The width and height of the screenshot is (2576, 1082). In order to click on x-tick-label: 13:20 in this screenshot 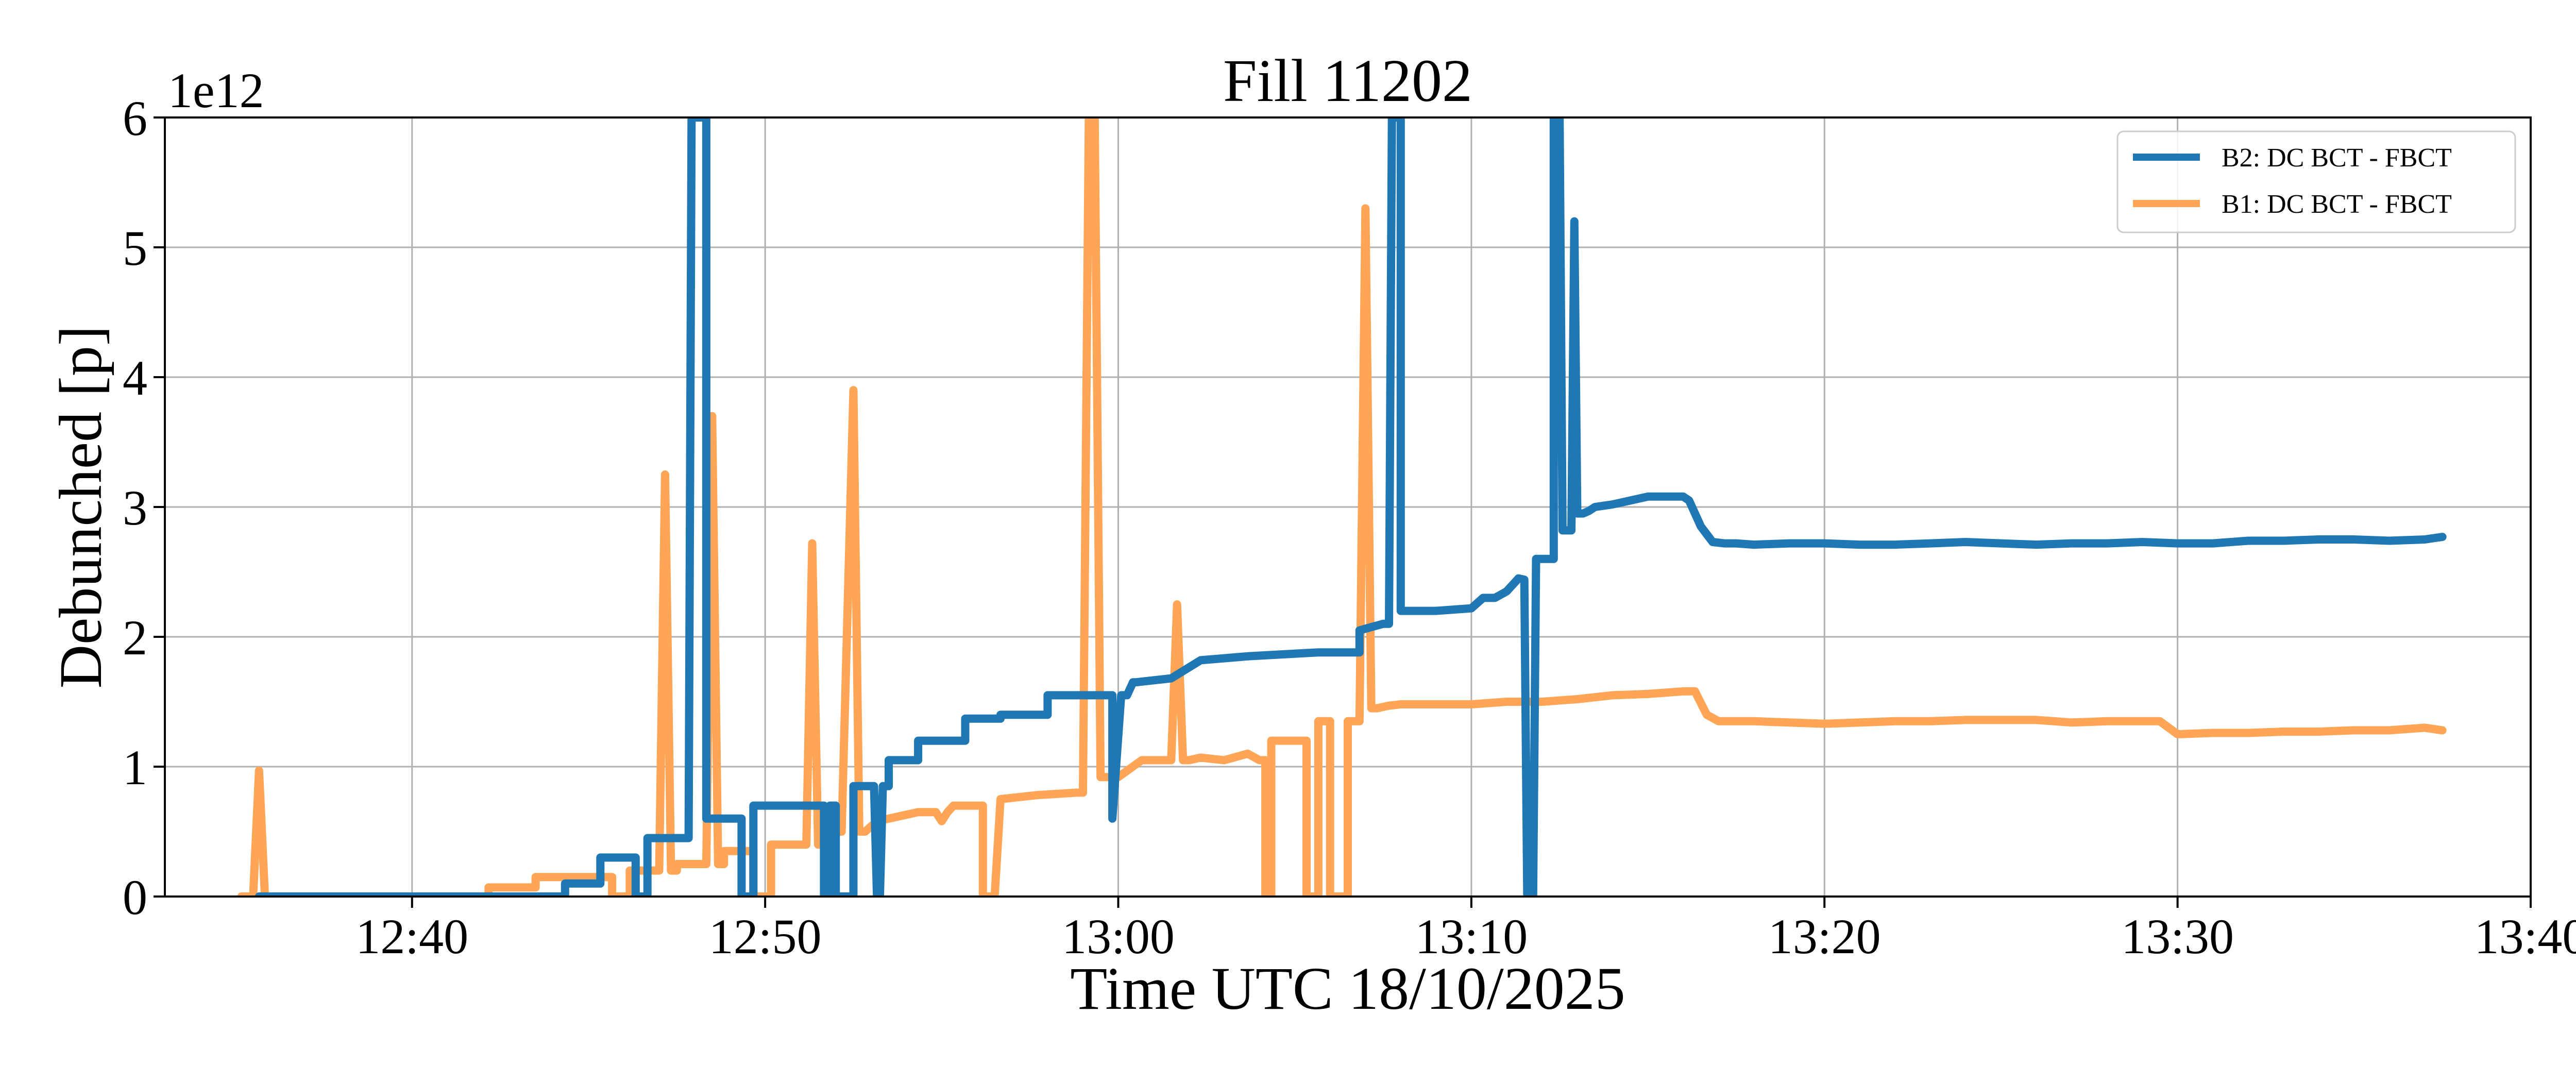, I will do `click(1824, 936)`.